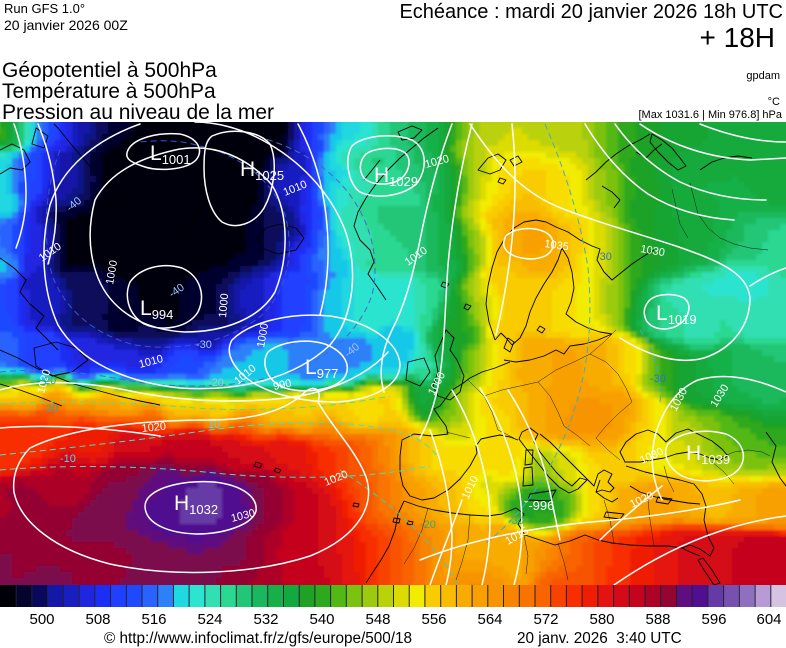 This screenshot has height=648, width=786. What do you see at coordinates (214, 425) in the screenshot?
I see `svg-text: 10` at bounding box center [214, 425].